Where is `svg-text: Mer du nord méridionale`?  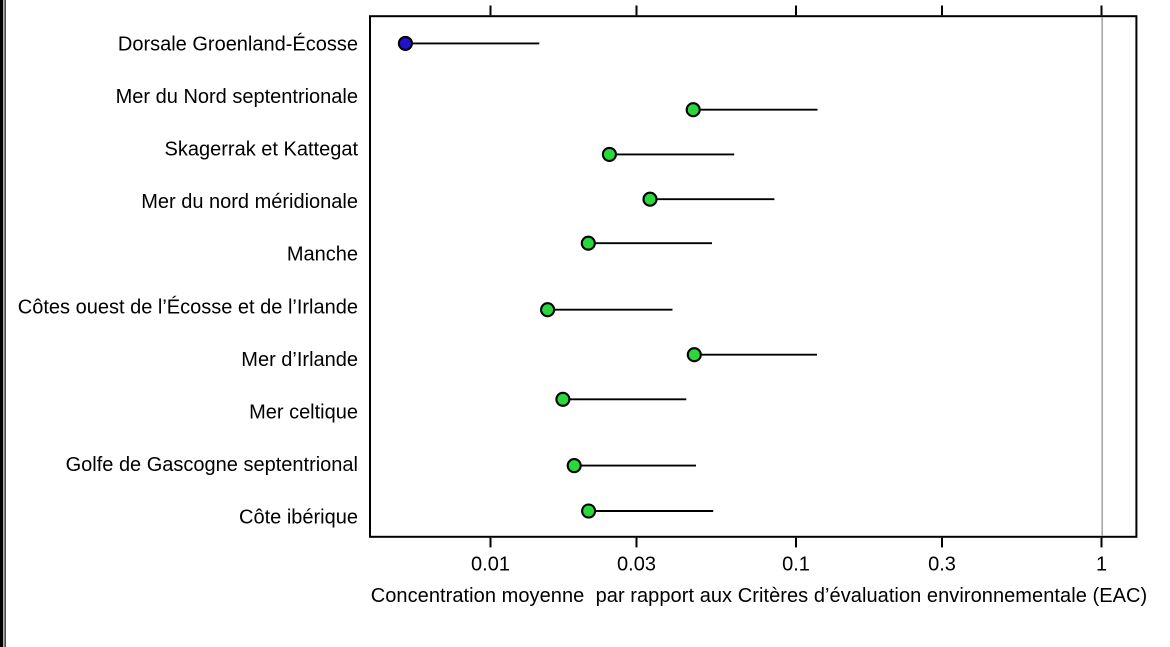 svg-text: Mer du nord méridionale is located at coordinates (249, 202).